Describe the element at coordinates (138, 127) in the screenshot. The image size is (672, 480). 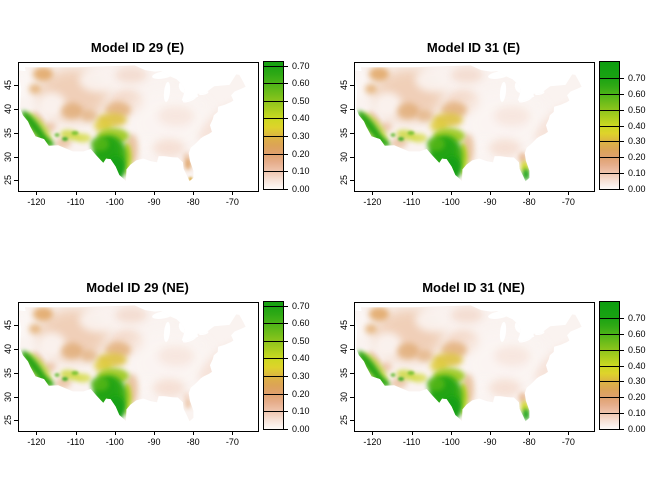
I see `plot-area` at that location.